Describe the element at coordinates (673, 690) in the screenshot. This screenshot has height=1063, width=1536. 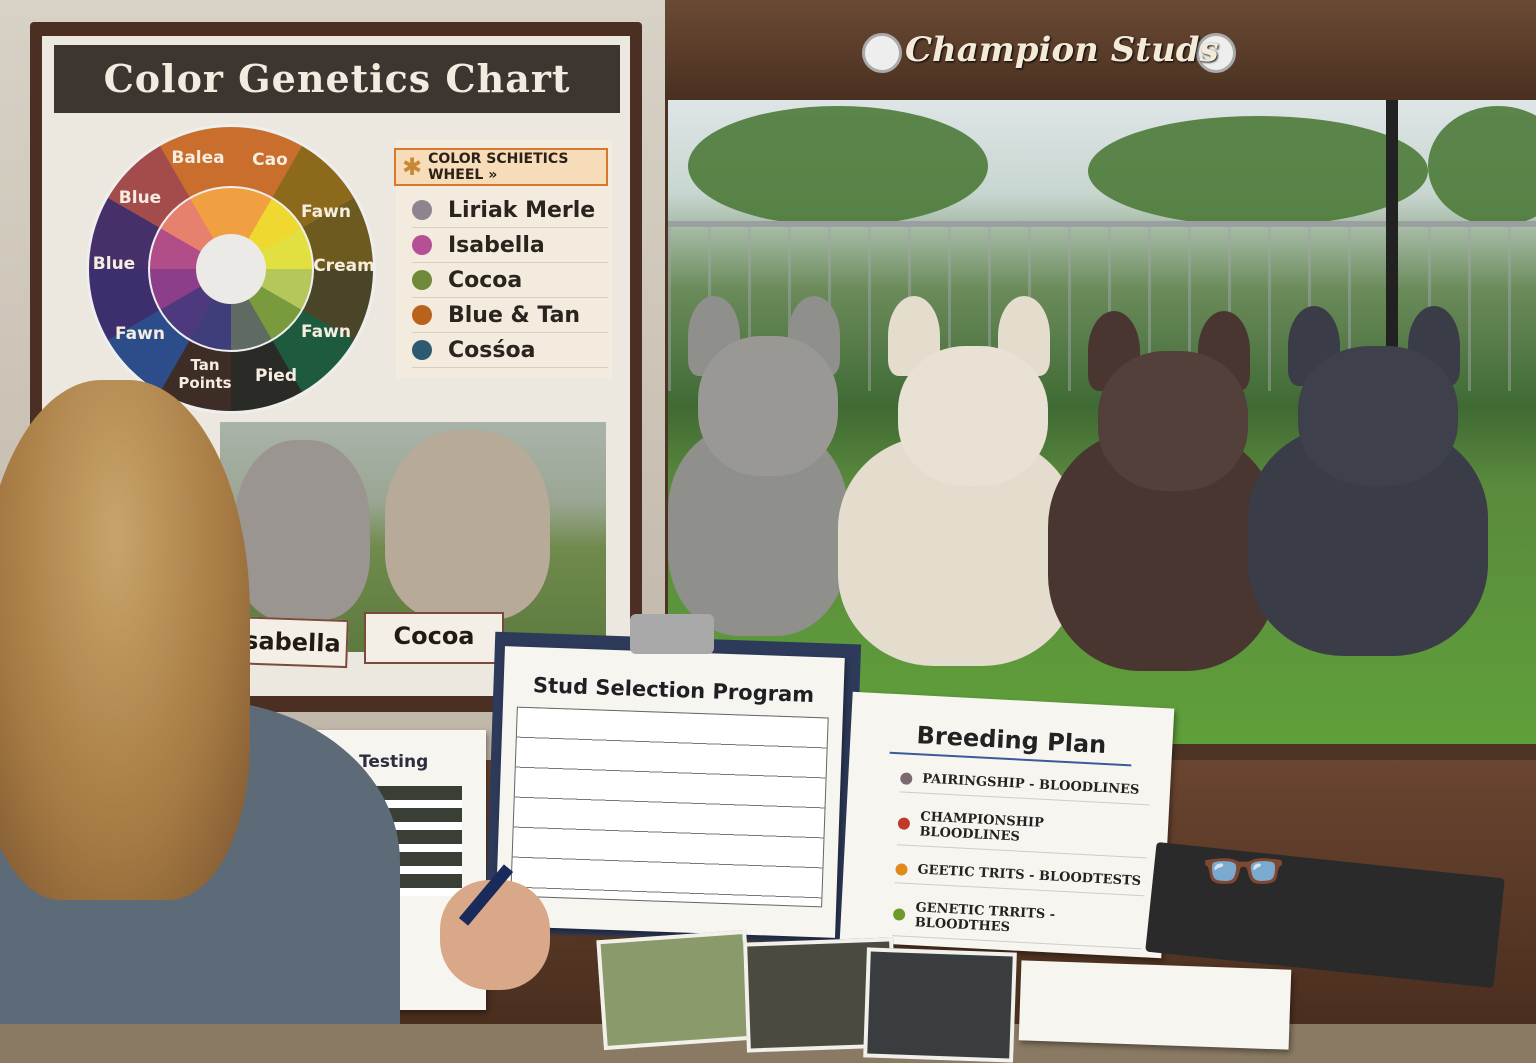
I see `stud-selection-title: Stud Selection Program` at that location.